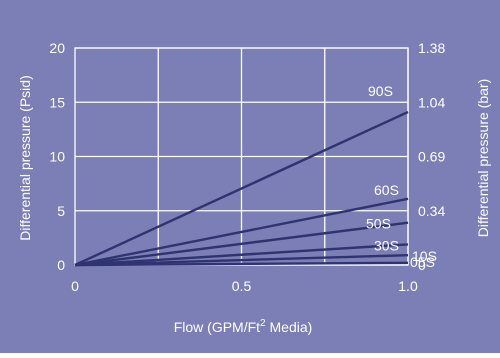  What do you see at coordinates (25, 157) in the screenshot?
I see `y-axis-title: Differential pressure (Psid)` at bounding box center [25, 157].